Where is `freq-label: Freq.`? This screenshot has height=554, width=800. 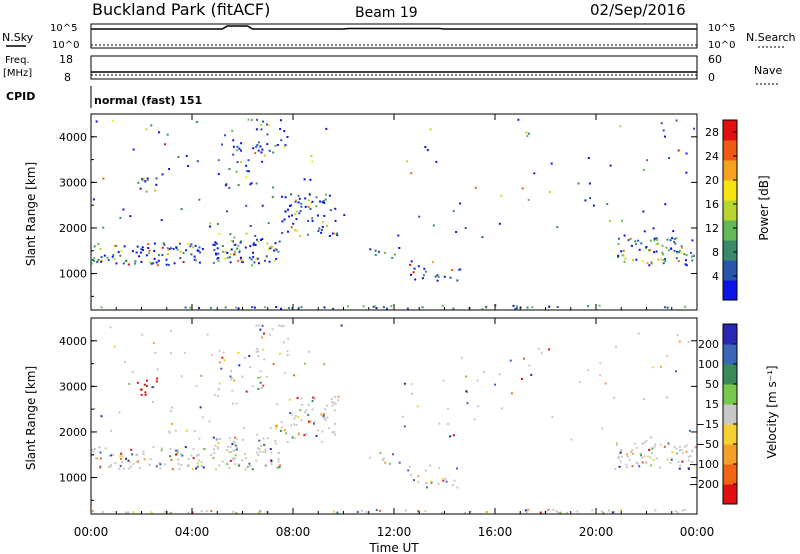 freq-label: Freq. is located at coordinates (17, 60).